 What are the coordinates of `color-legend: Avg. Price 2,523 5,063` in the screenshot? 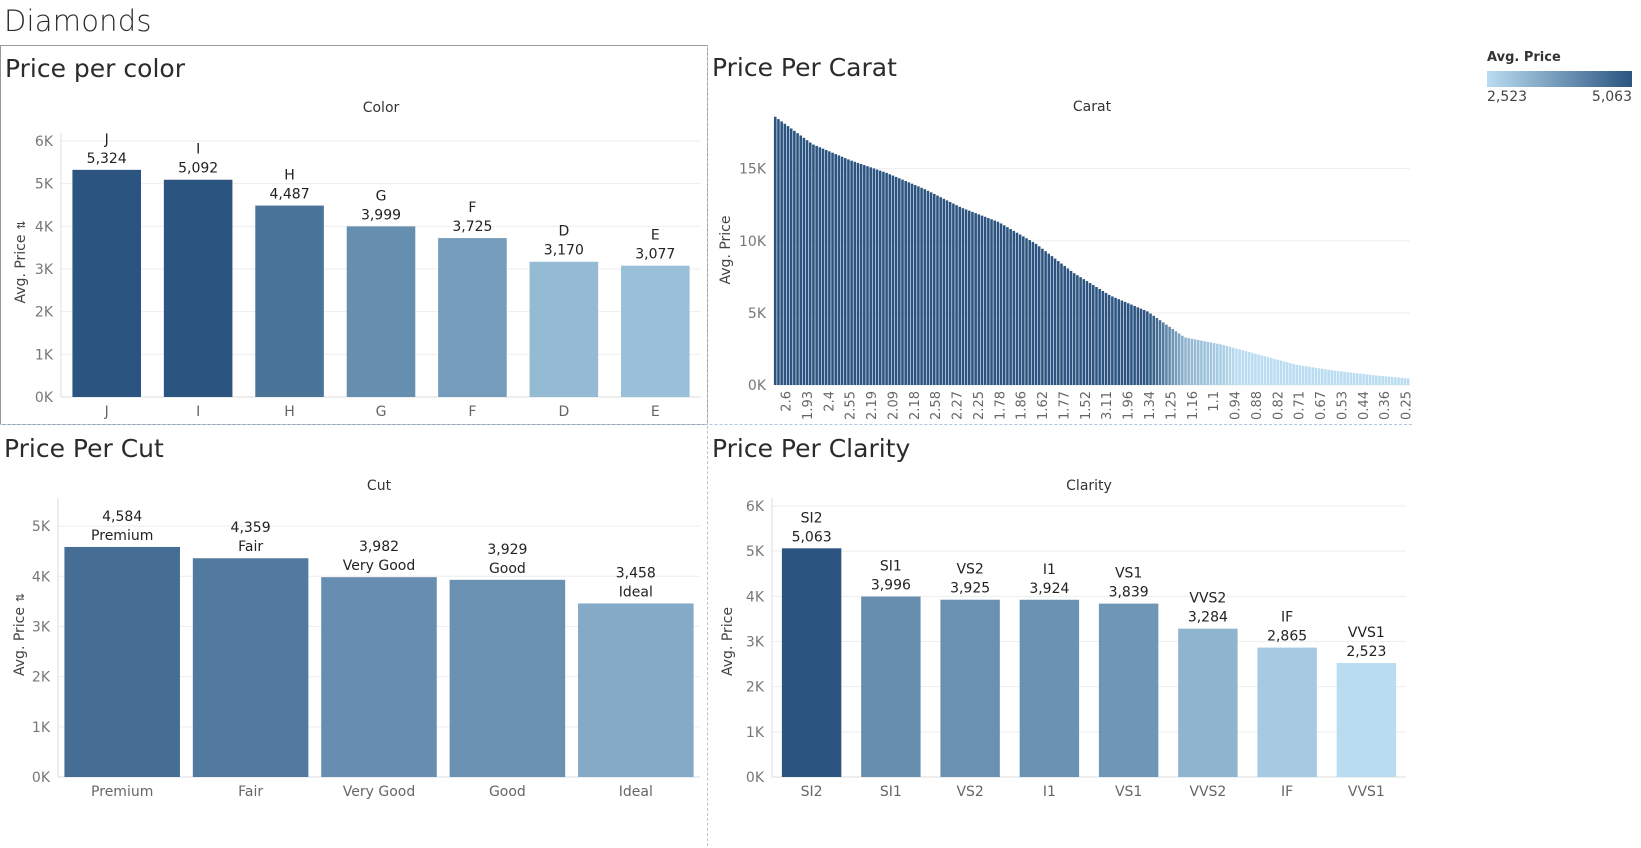 It's located at (1562, 78).